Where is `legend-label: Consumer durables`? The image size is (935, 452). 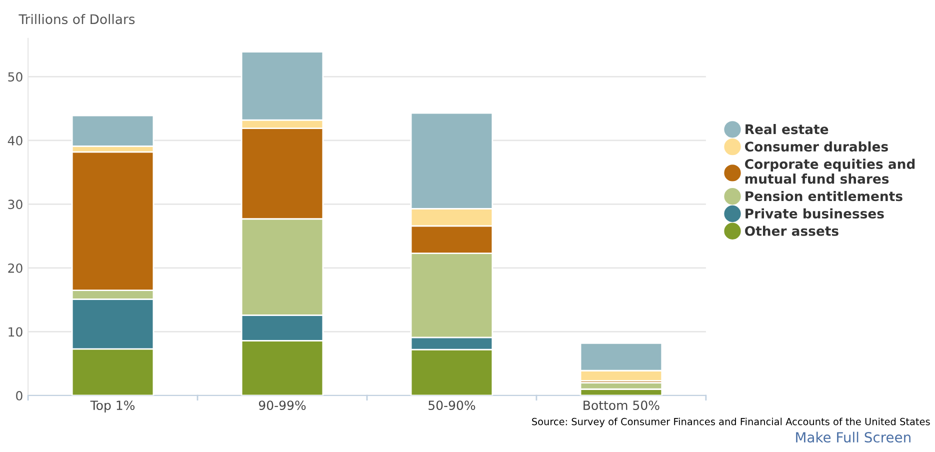
legend-label: Consumer durables is located at coordinates (816, 146).